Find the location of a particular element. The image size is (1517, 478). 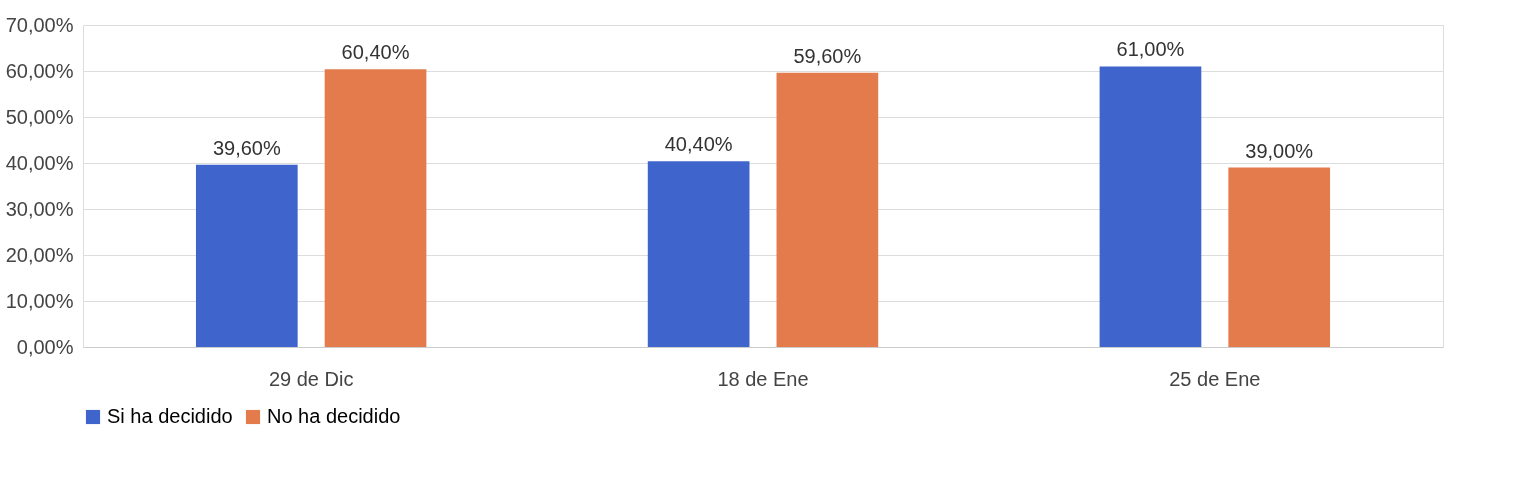

data-label: 39,60% is located at coordinates (246, 147).